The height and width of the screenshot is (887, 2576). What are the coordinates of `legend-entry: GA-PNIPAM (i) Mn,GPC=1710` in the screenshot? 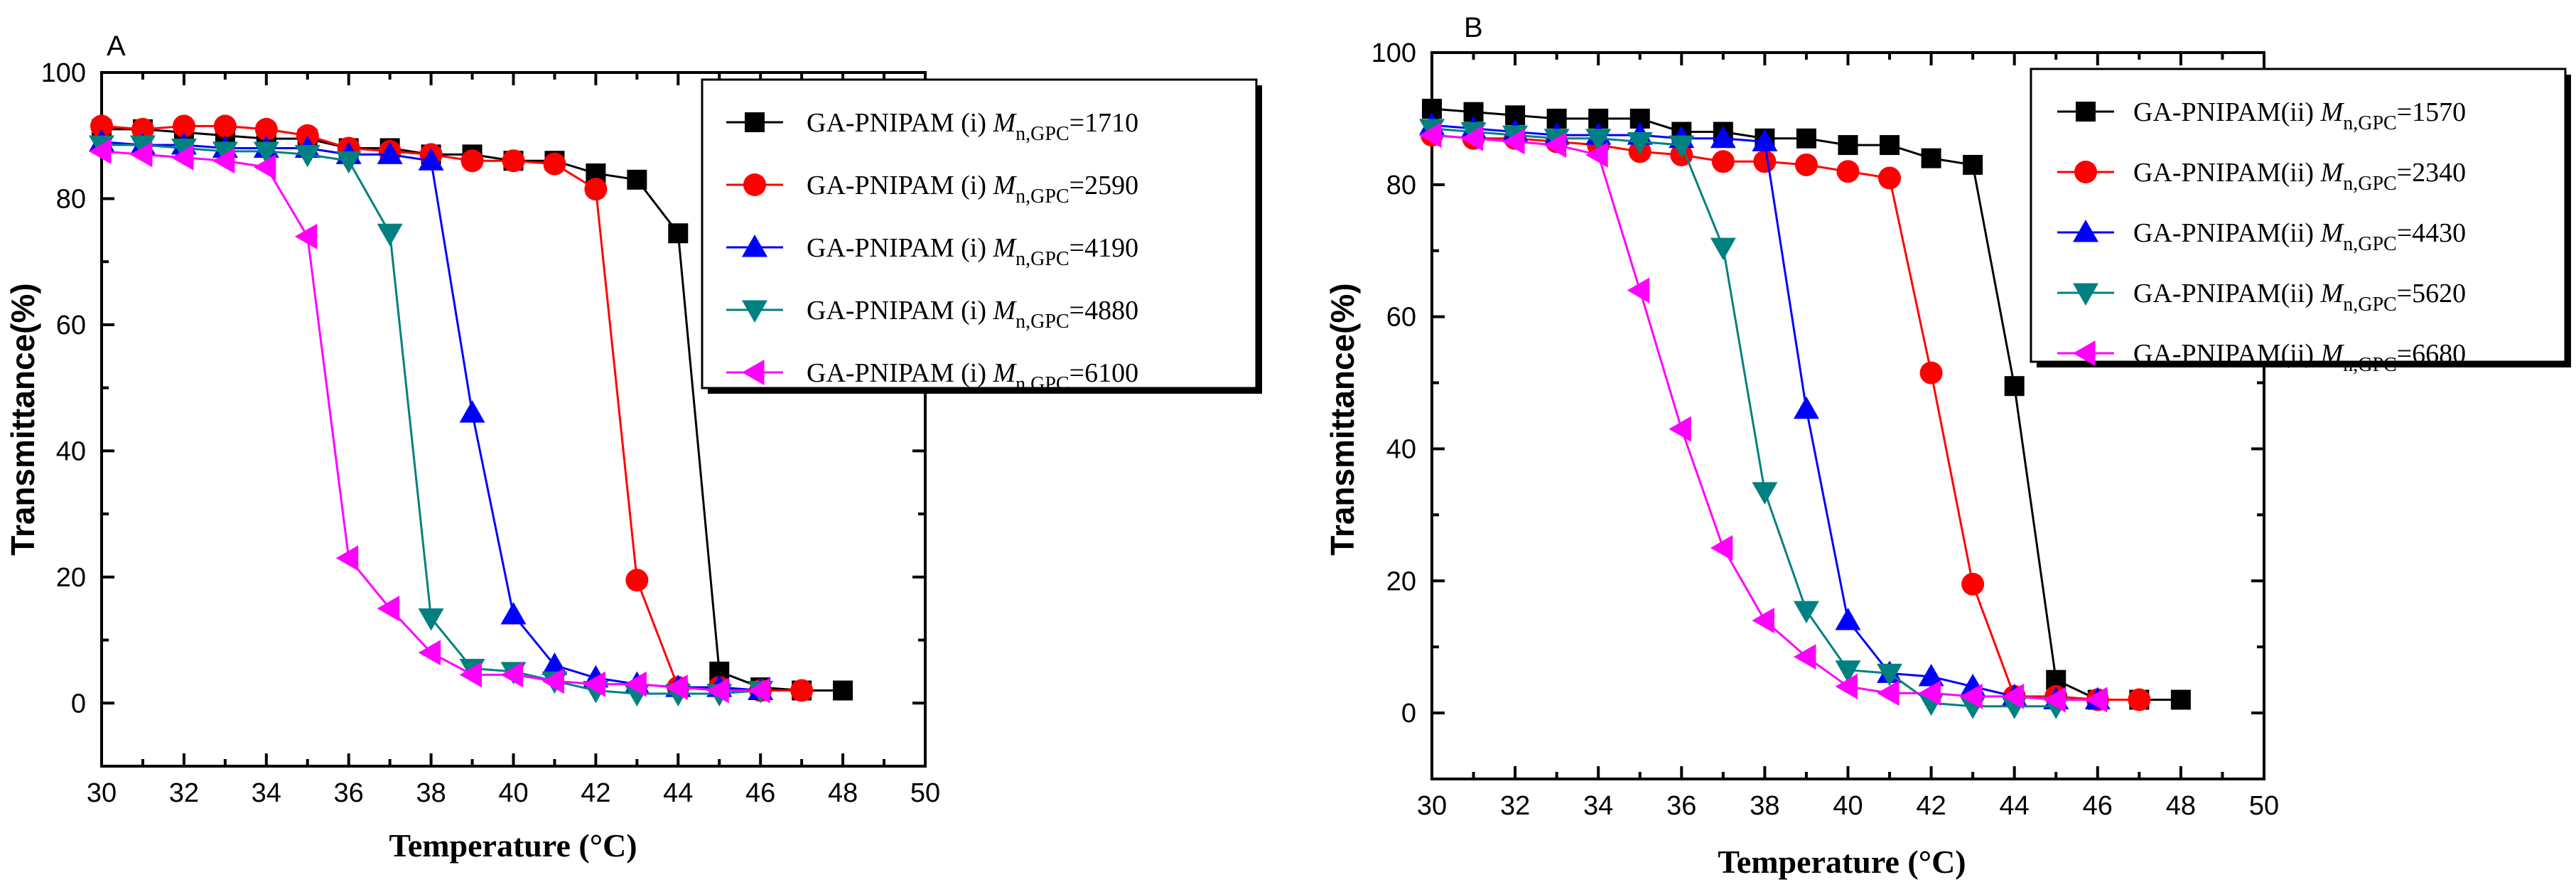 It's located at (932, 127).